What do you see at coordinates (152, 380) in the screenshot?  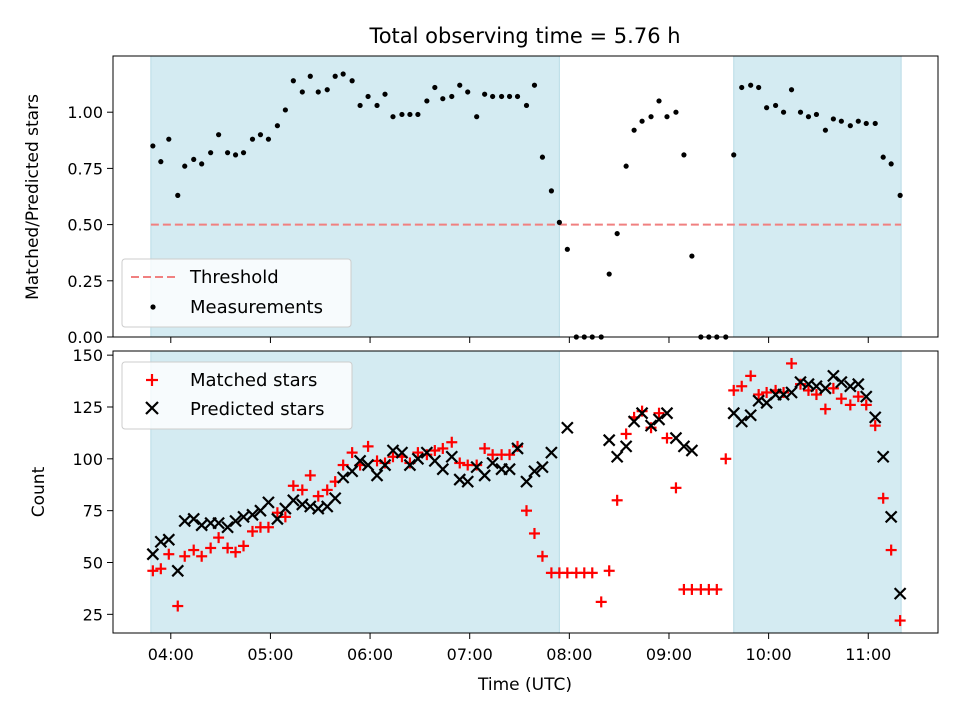 I see `legend-matched-swatch` at bounding box center [152, 380].